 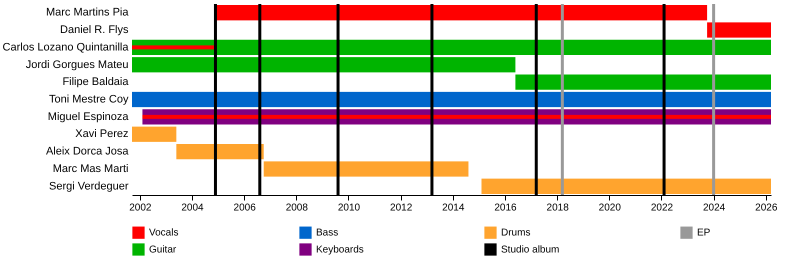 I want to click on x-tick-label: 2010, so click(x=349, y=208).